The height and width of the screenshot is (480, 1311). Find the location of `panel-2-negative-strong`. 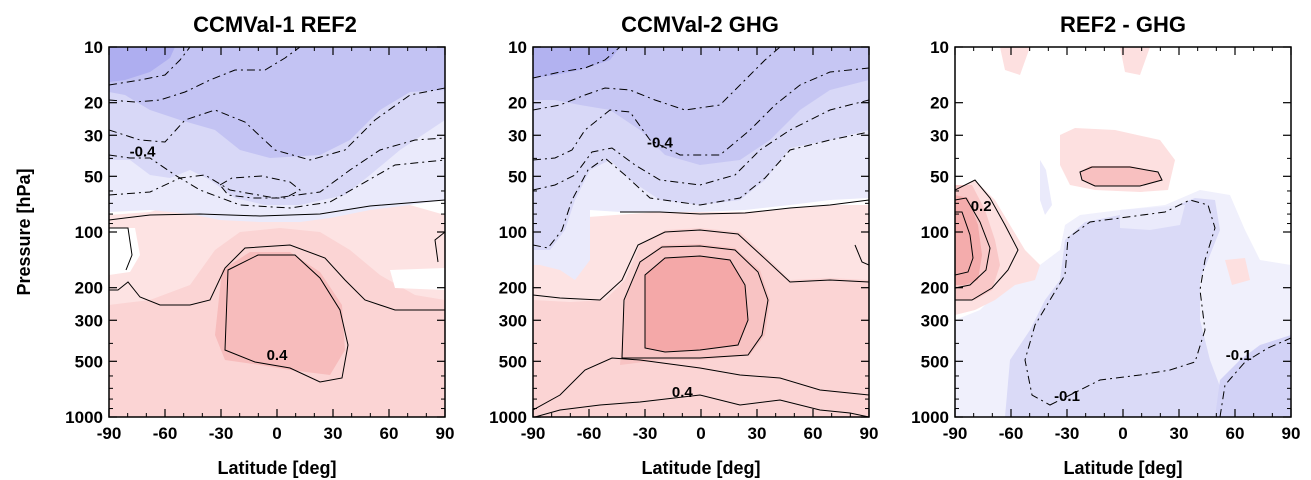

panel-2-negative-strong is located at coordinates (701, 106).